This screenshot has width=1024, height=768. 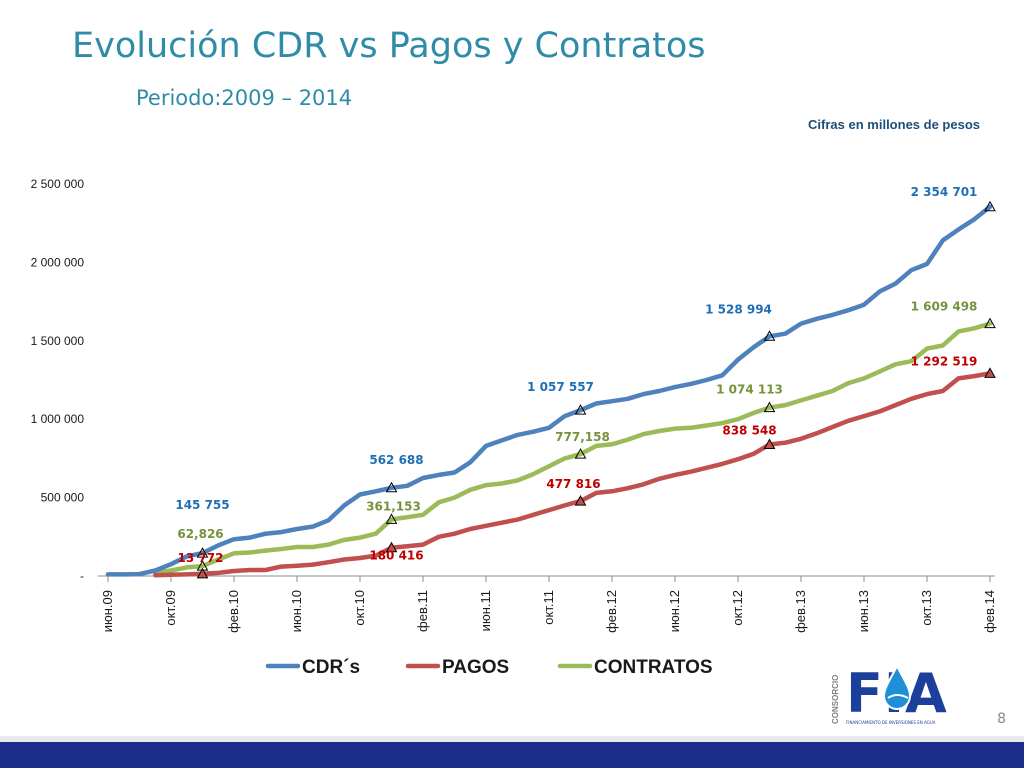 I want to click on data-label-contratos: 62,826, so click(x=200, y=534).